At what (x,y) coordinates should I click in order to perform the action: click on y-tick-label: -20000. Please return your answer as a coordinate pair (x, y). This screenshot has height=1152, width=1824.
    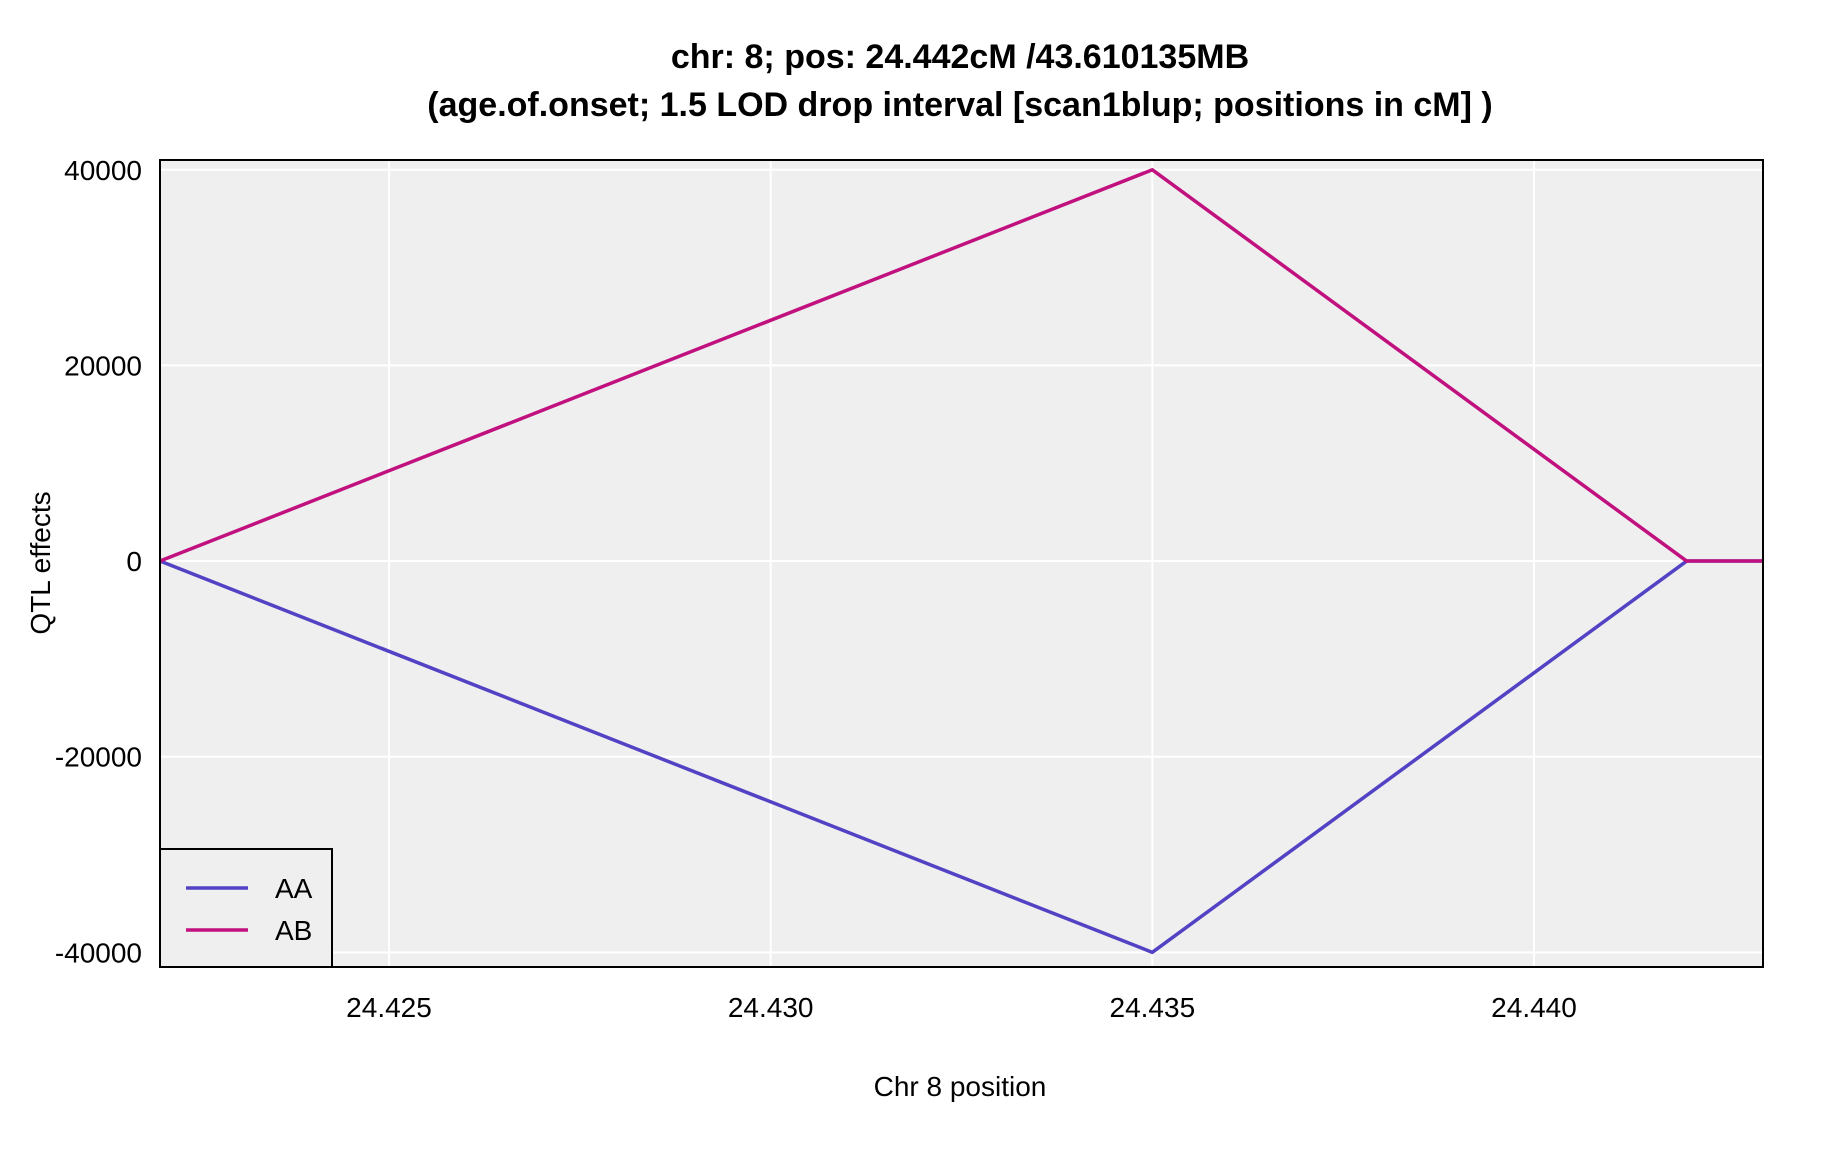
    Looking at the image, I should click on (98, 757).